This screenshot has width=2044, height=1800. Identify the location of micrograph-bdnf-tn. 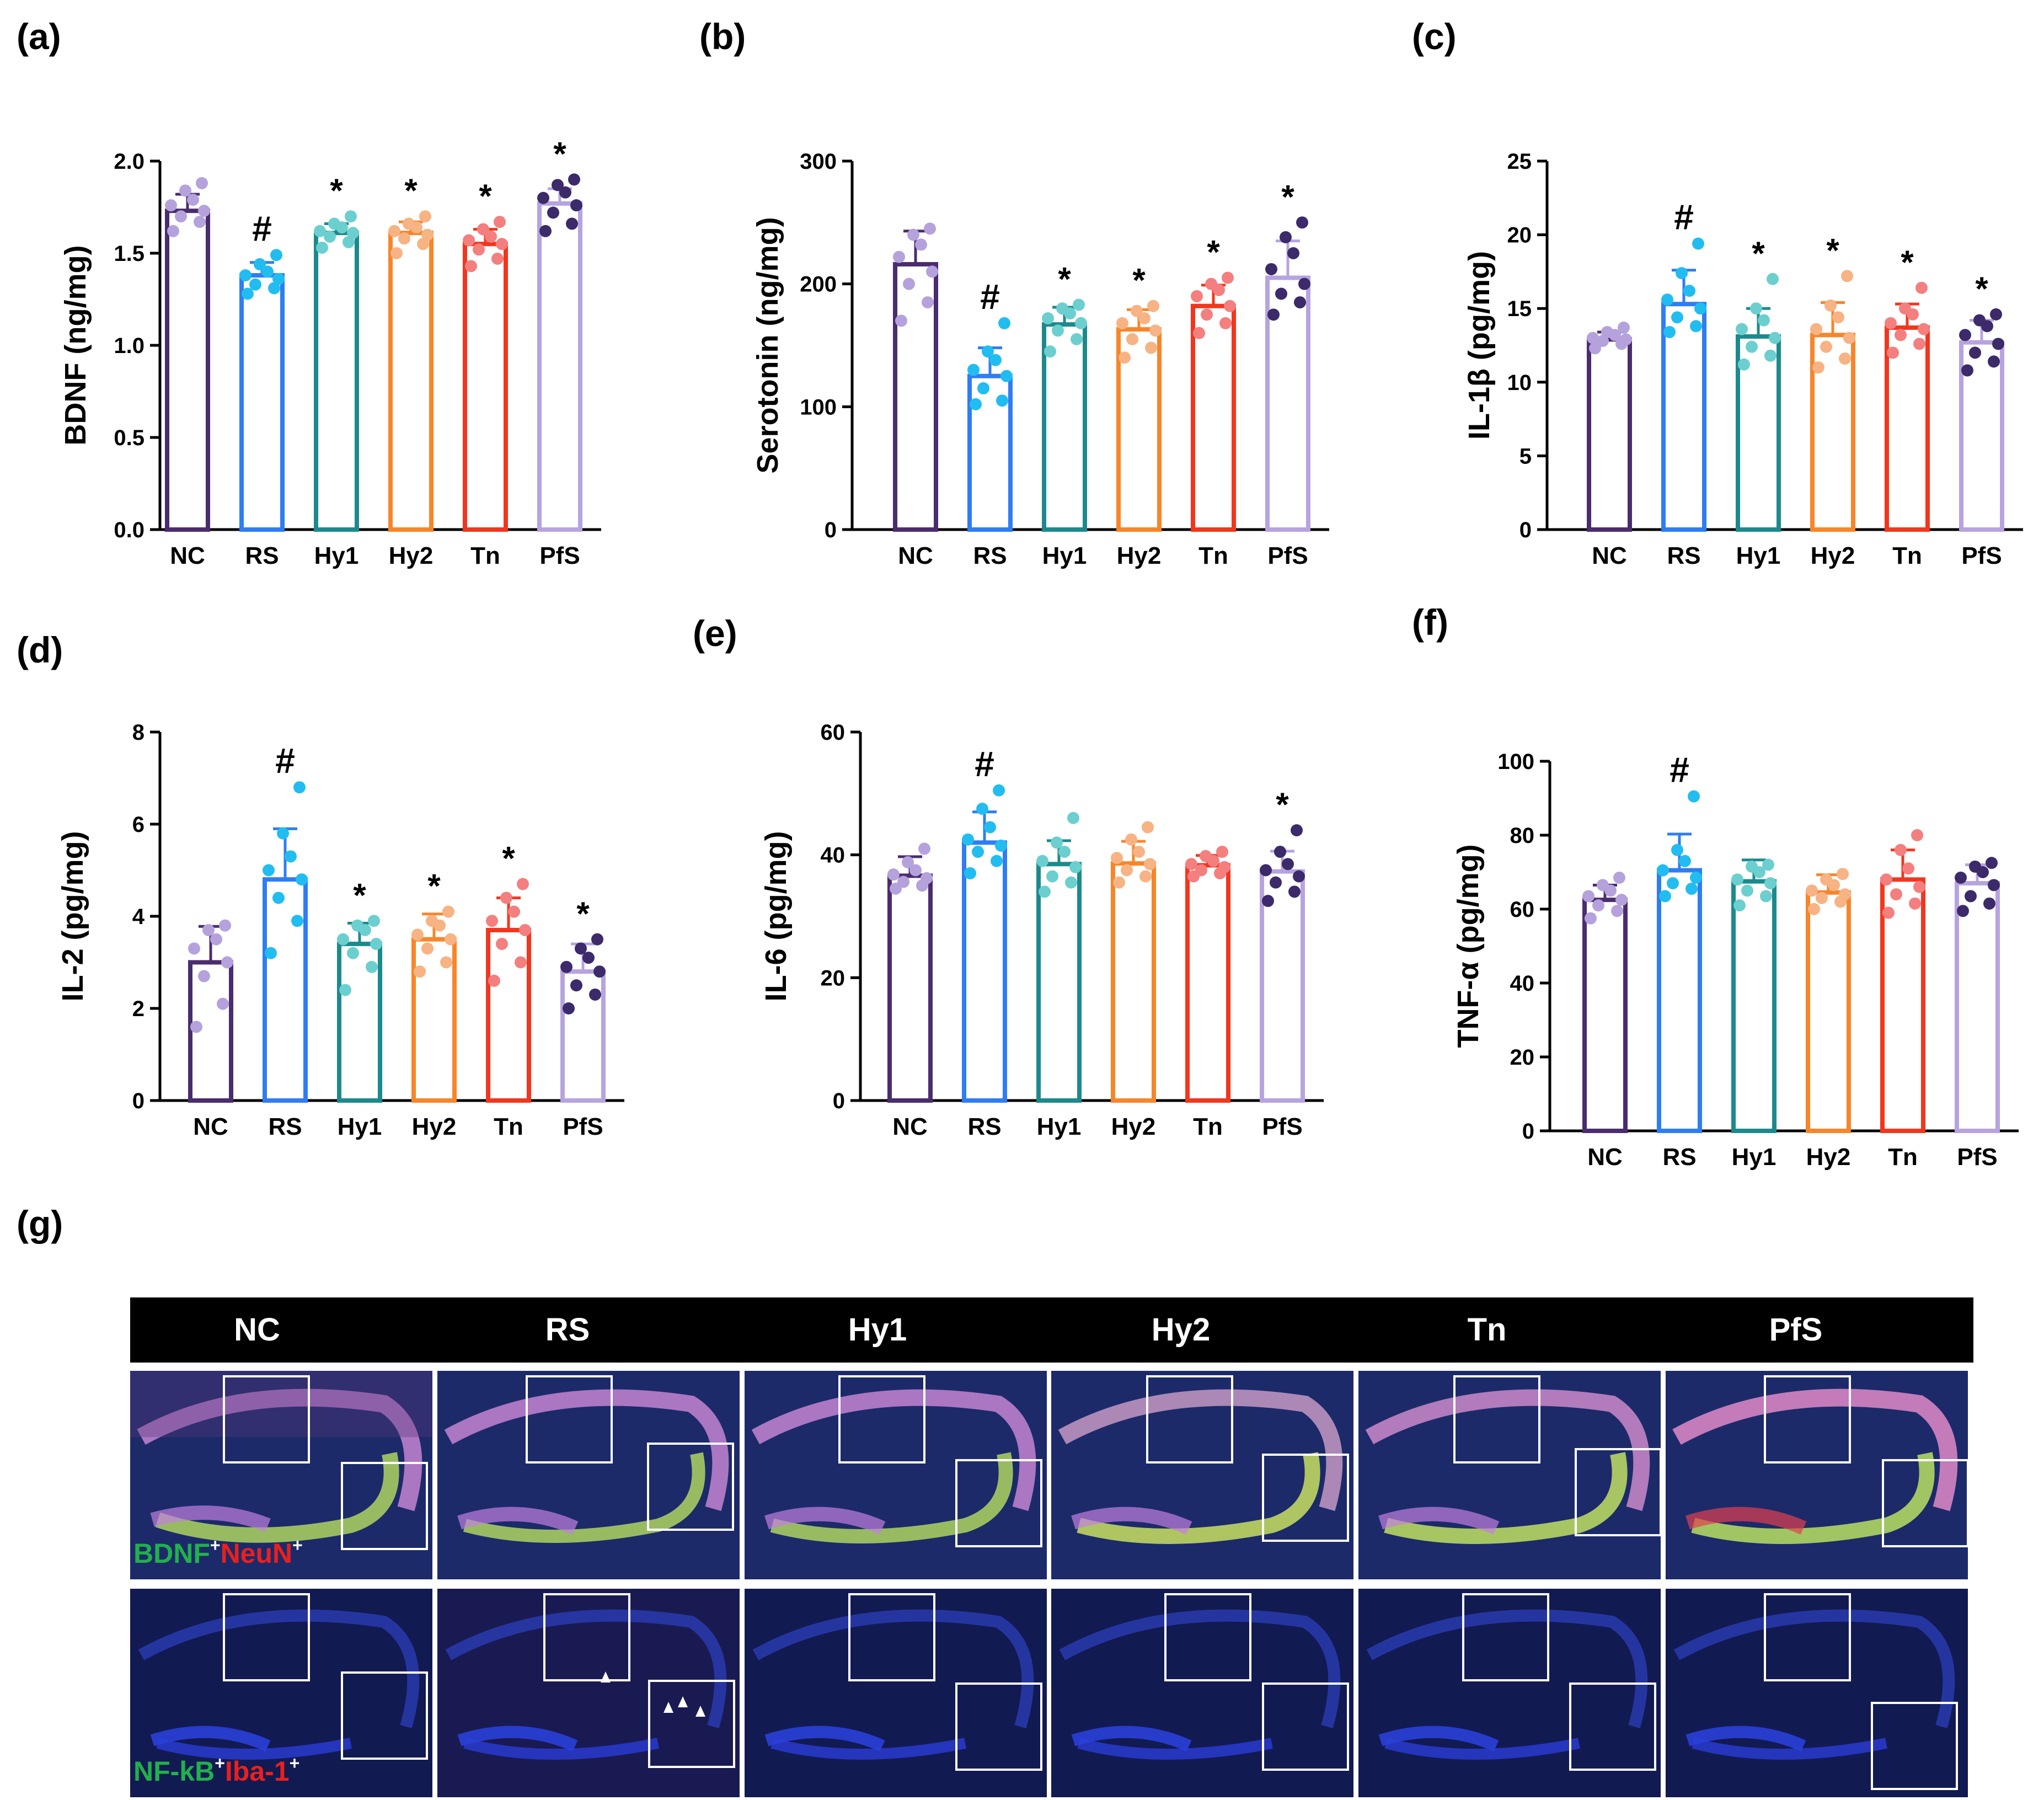
(1509, 1475).